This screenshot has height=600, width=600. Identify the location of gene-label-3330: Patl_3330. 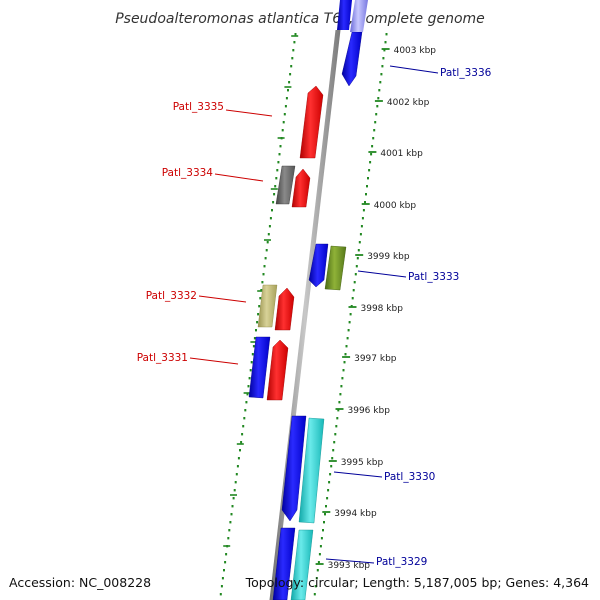
(409, 477).